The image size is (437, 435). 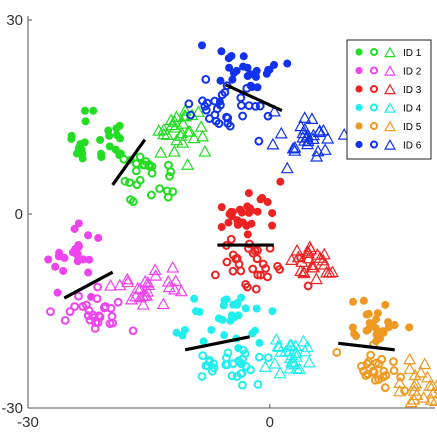 I want to click on legend-label: ID 1, so click(x=412, y=53).